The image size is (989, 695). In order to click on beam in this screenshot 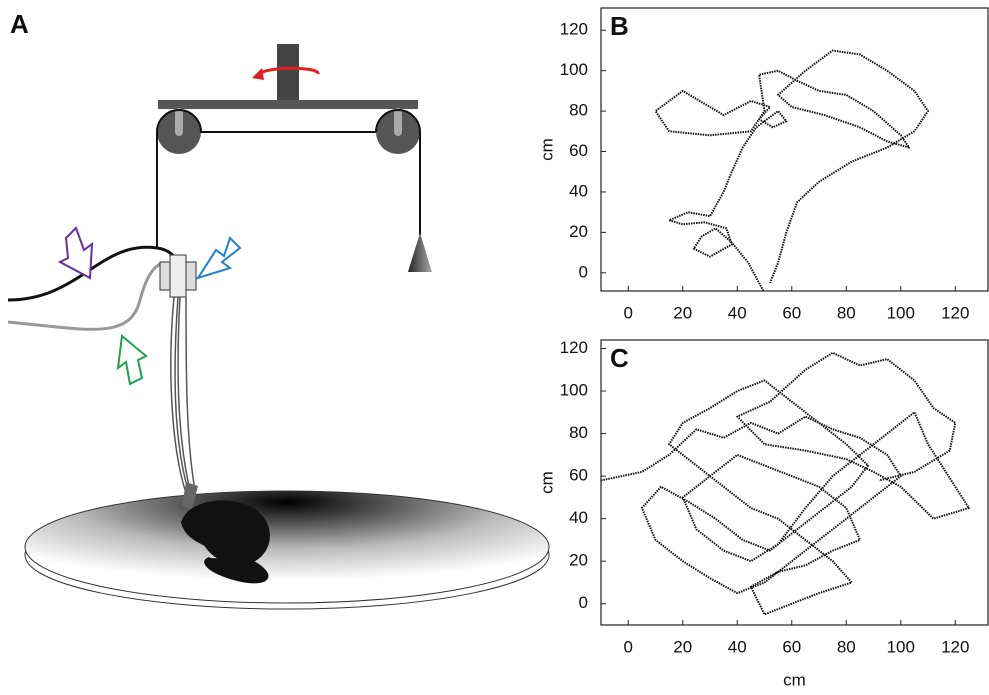, I will do `click(288, 104)`.